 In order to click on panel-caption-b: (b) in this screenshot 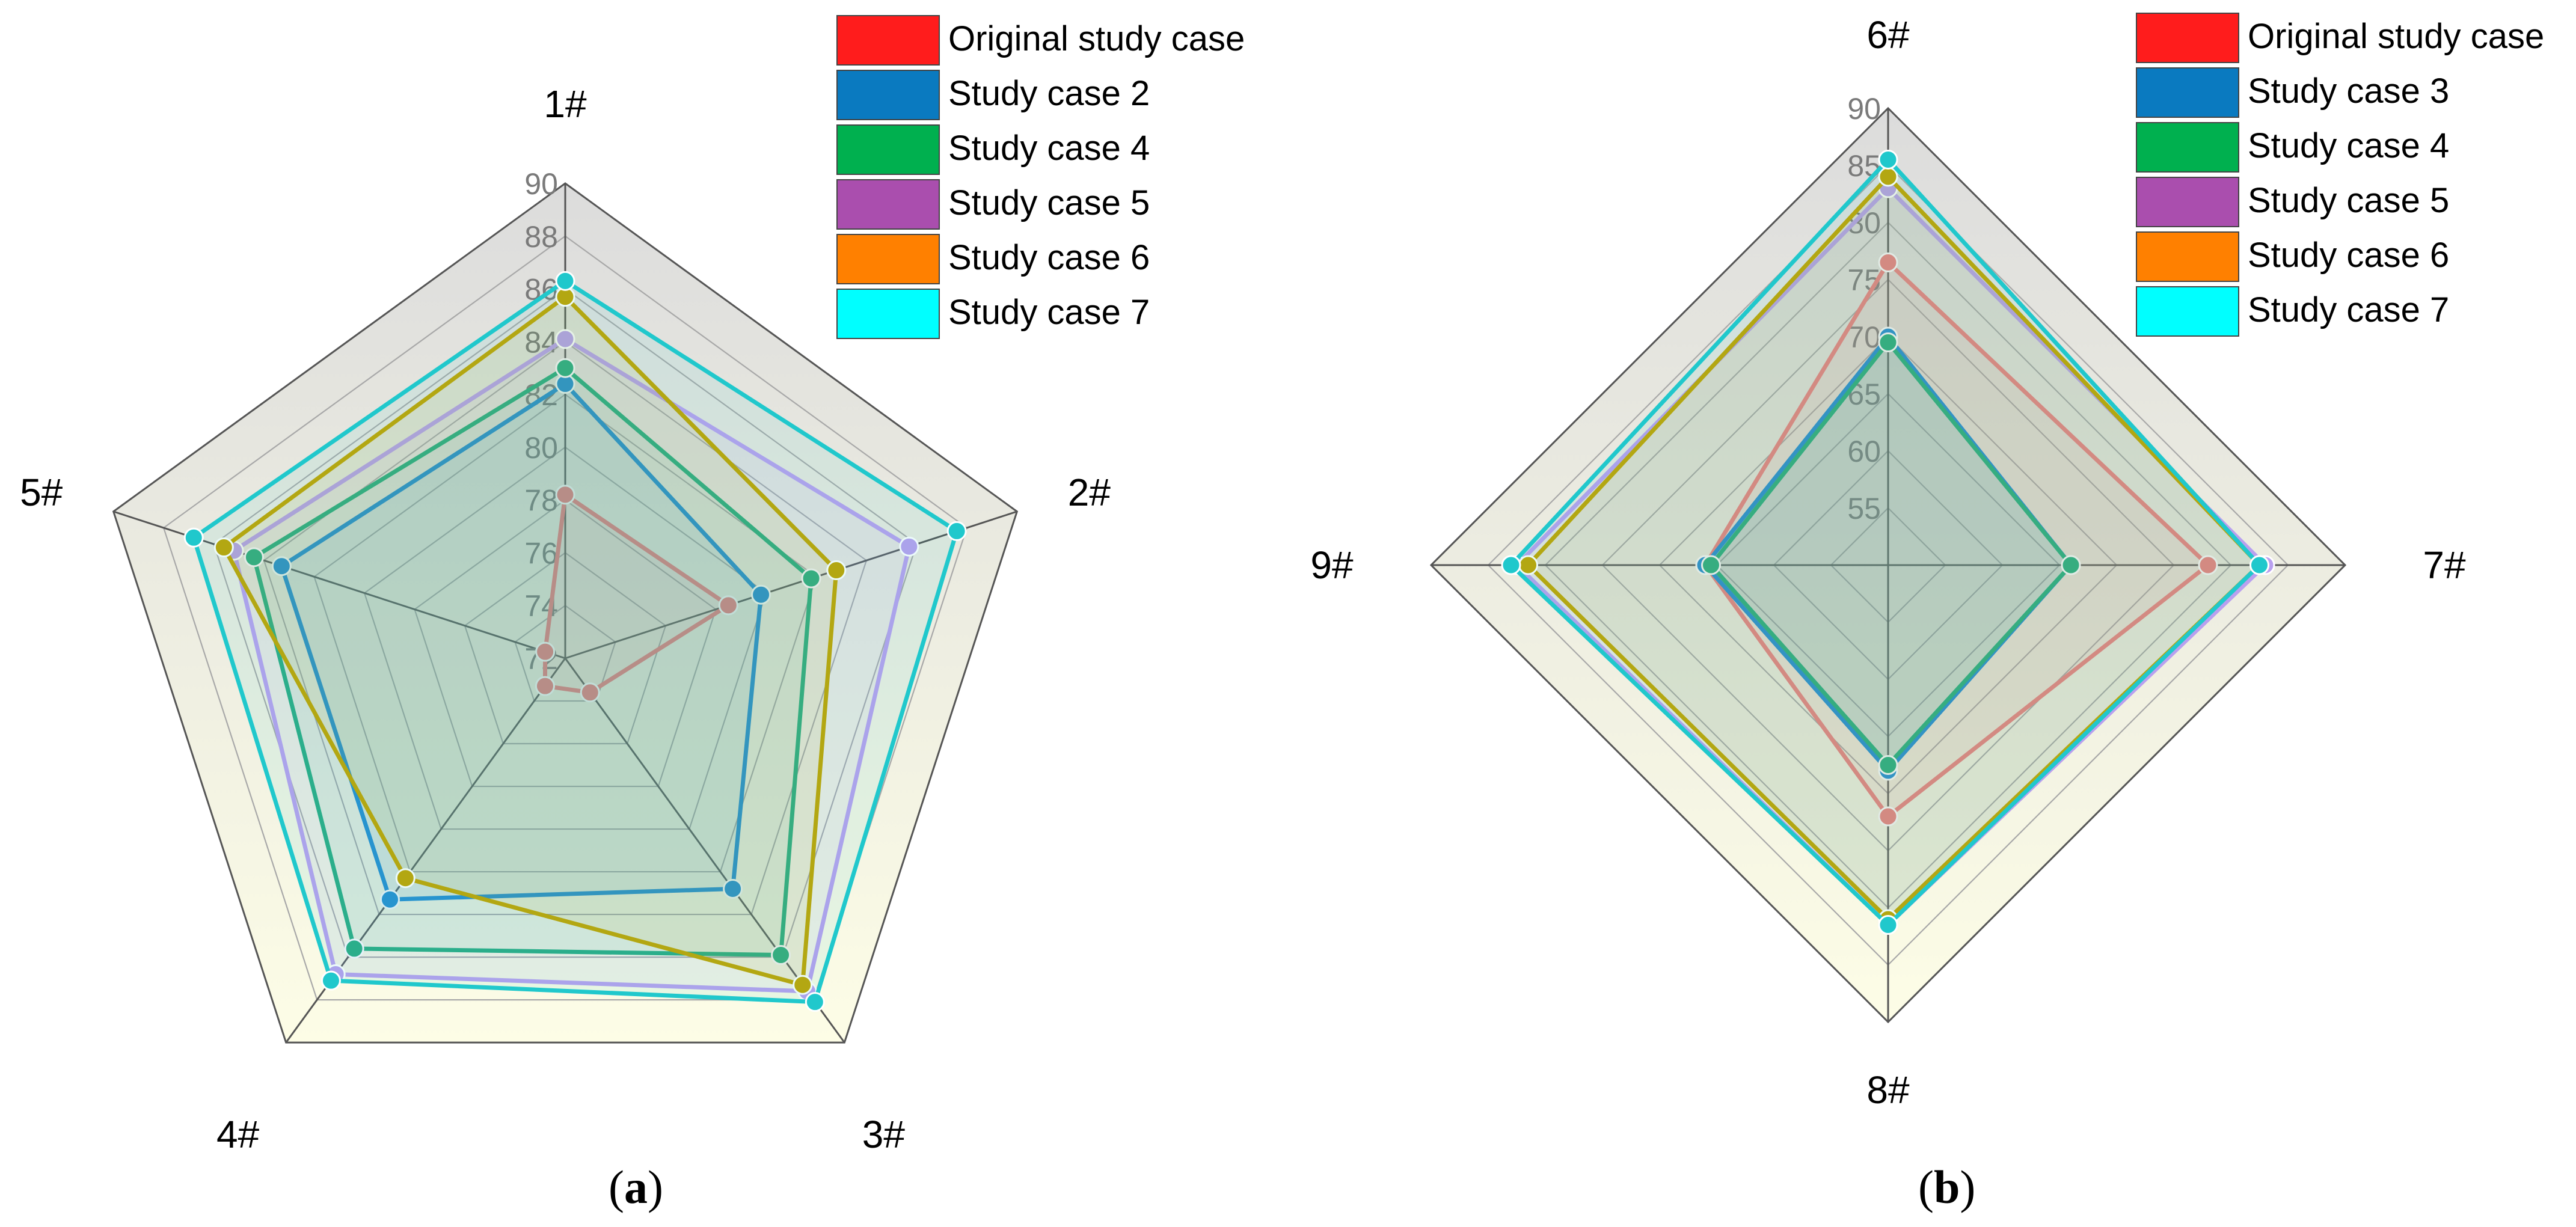, I will do `click(1946, 1187)`.